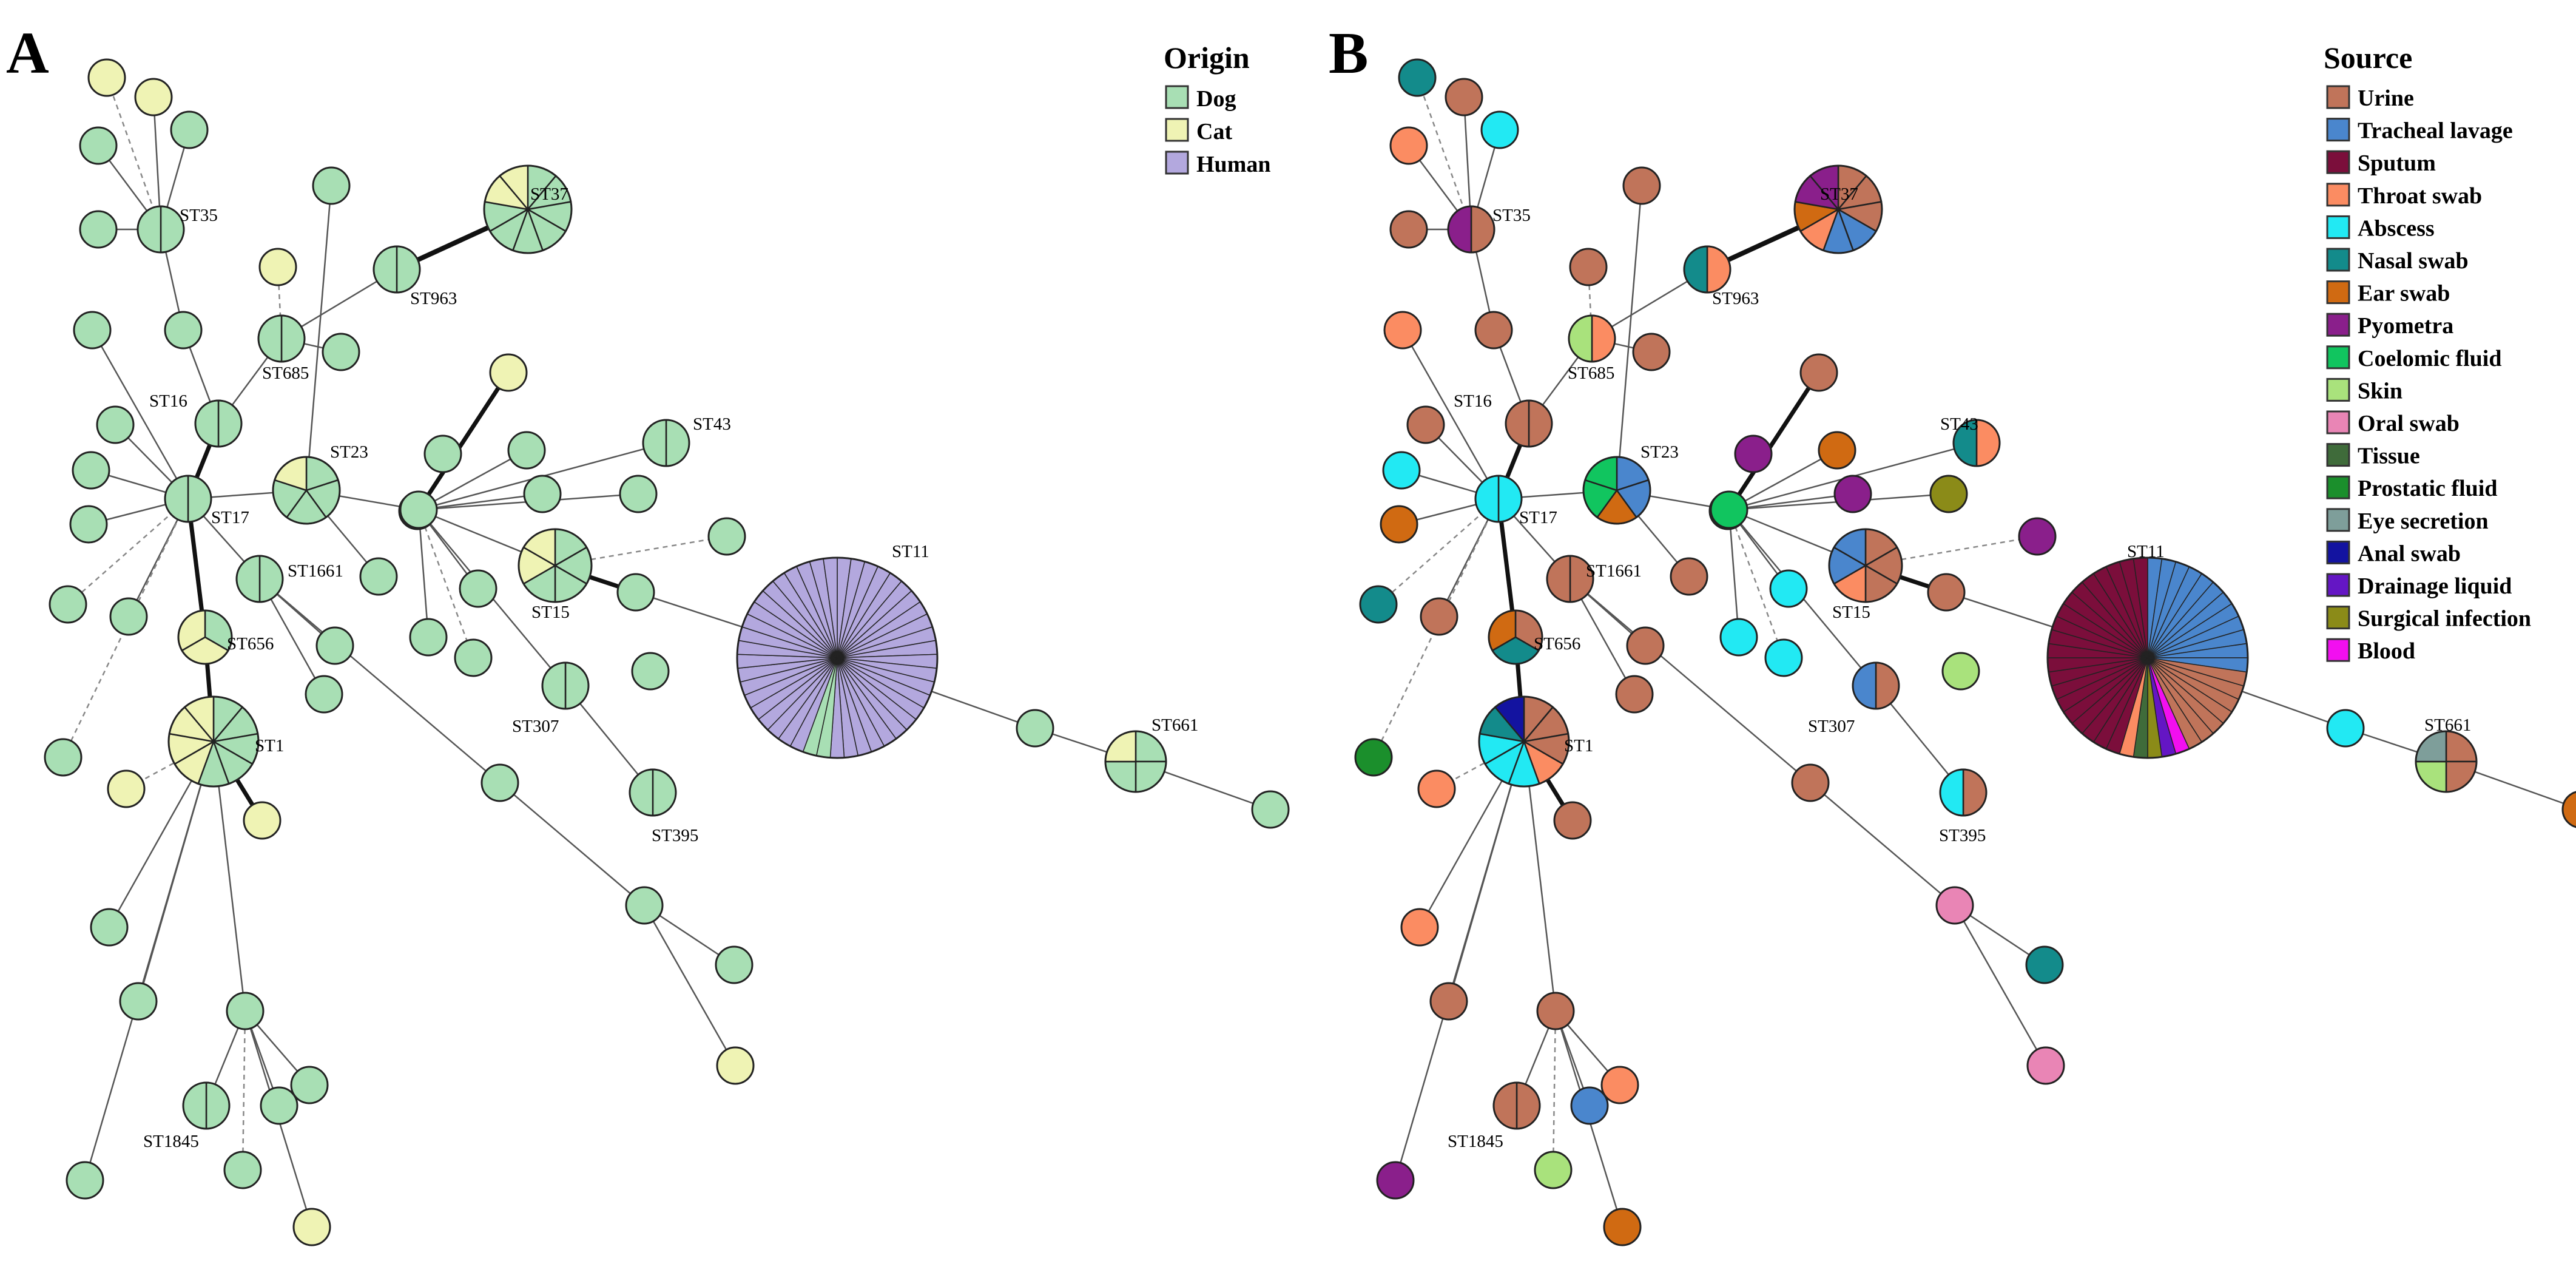 This screenshot has width=2576, height=1261. Describe the element at coordinates (279, 1105) in the screenshot. I see `node-a19` at that location.